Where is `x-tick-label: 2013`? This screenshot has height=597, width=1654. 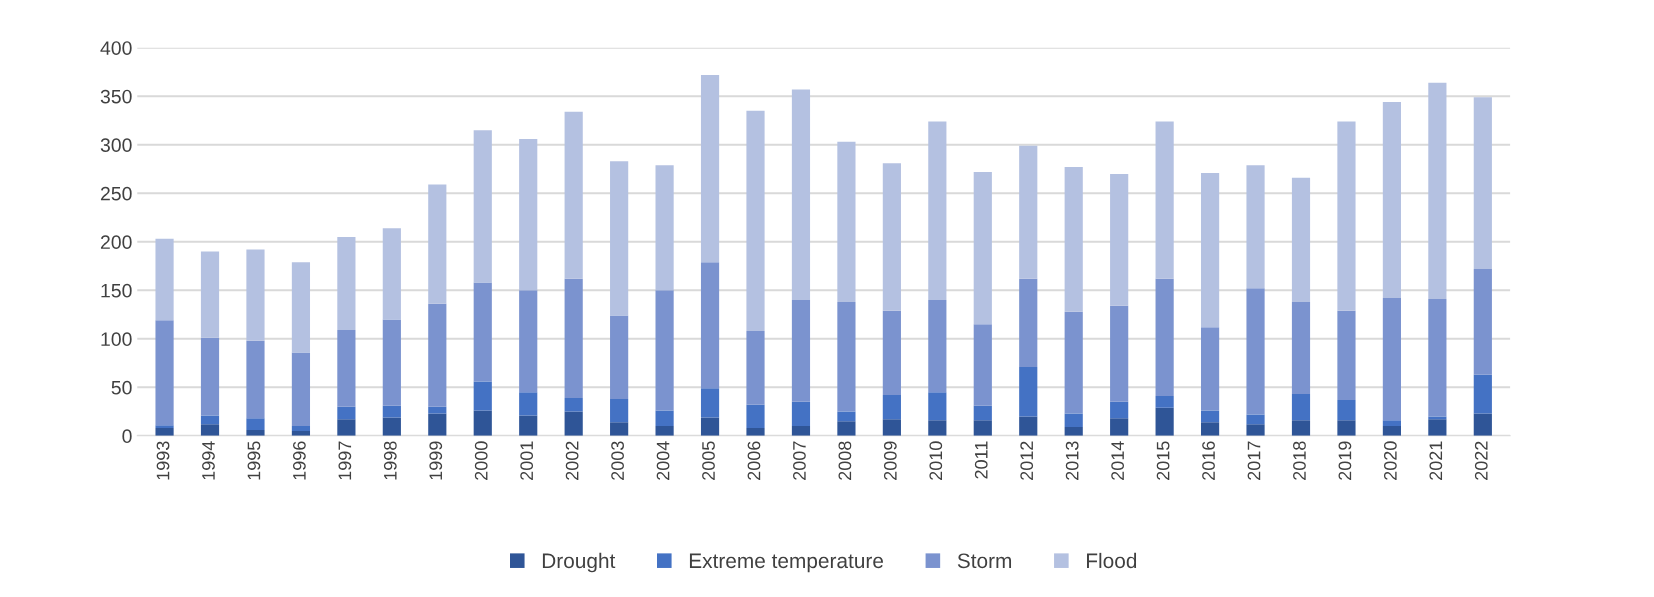
x-tick-label: 2013 is located at coordinates (1072, 460).